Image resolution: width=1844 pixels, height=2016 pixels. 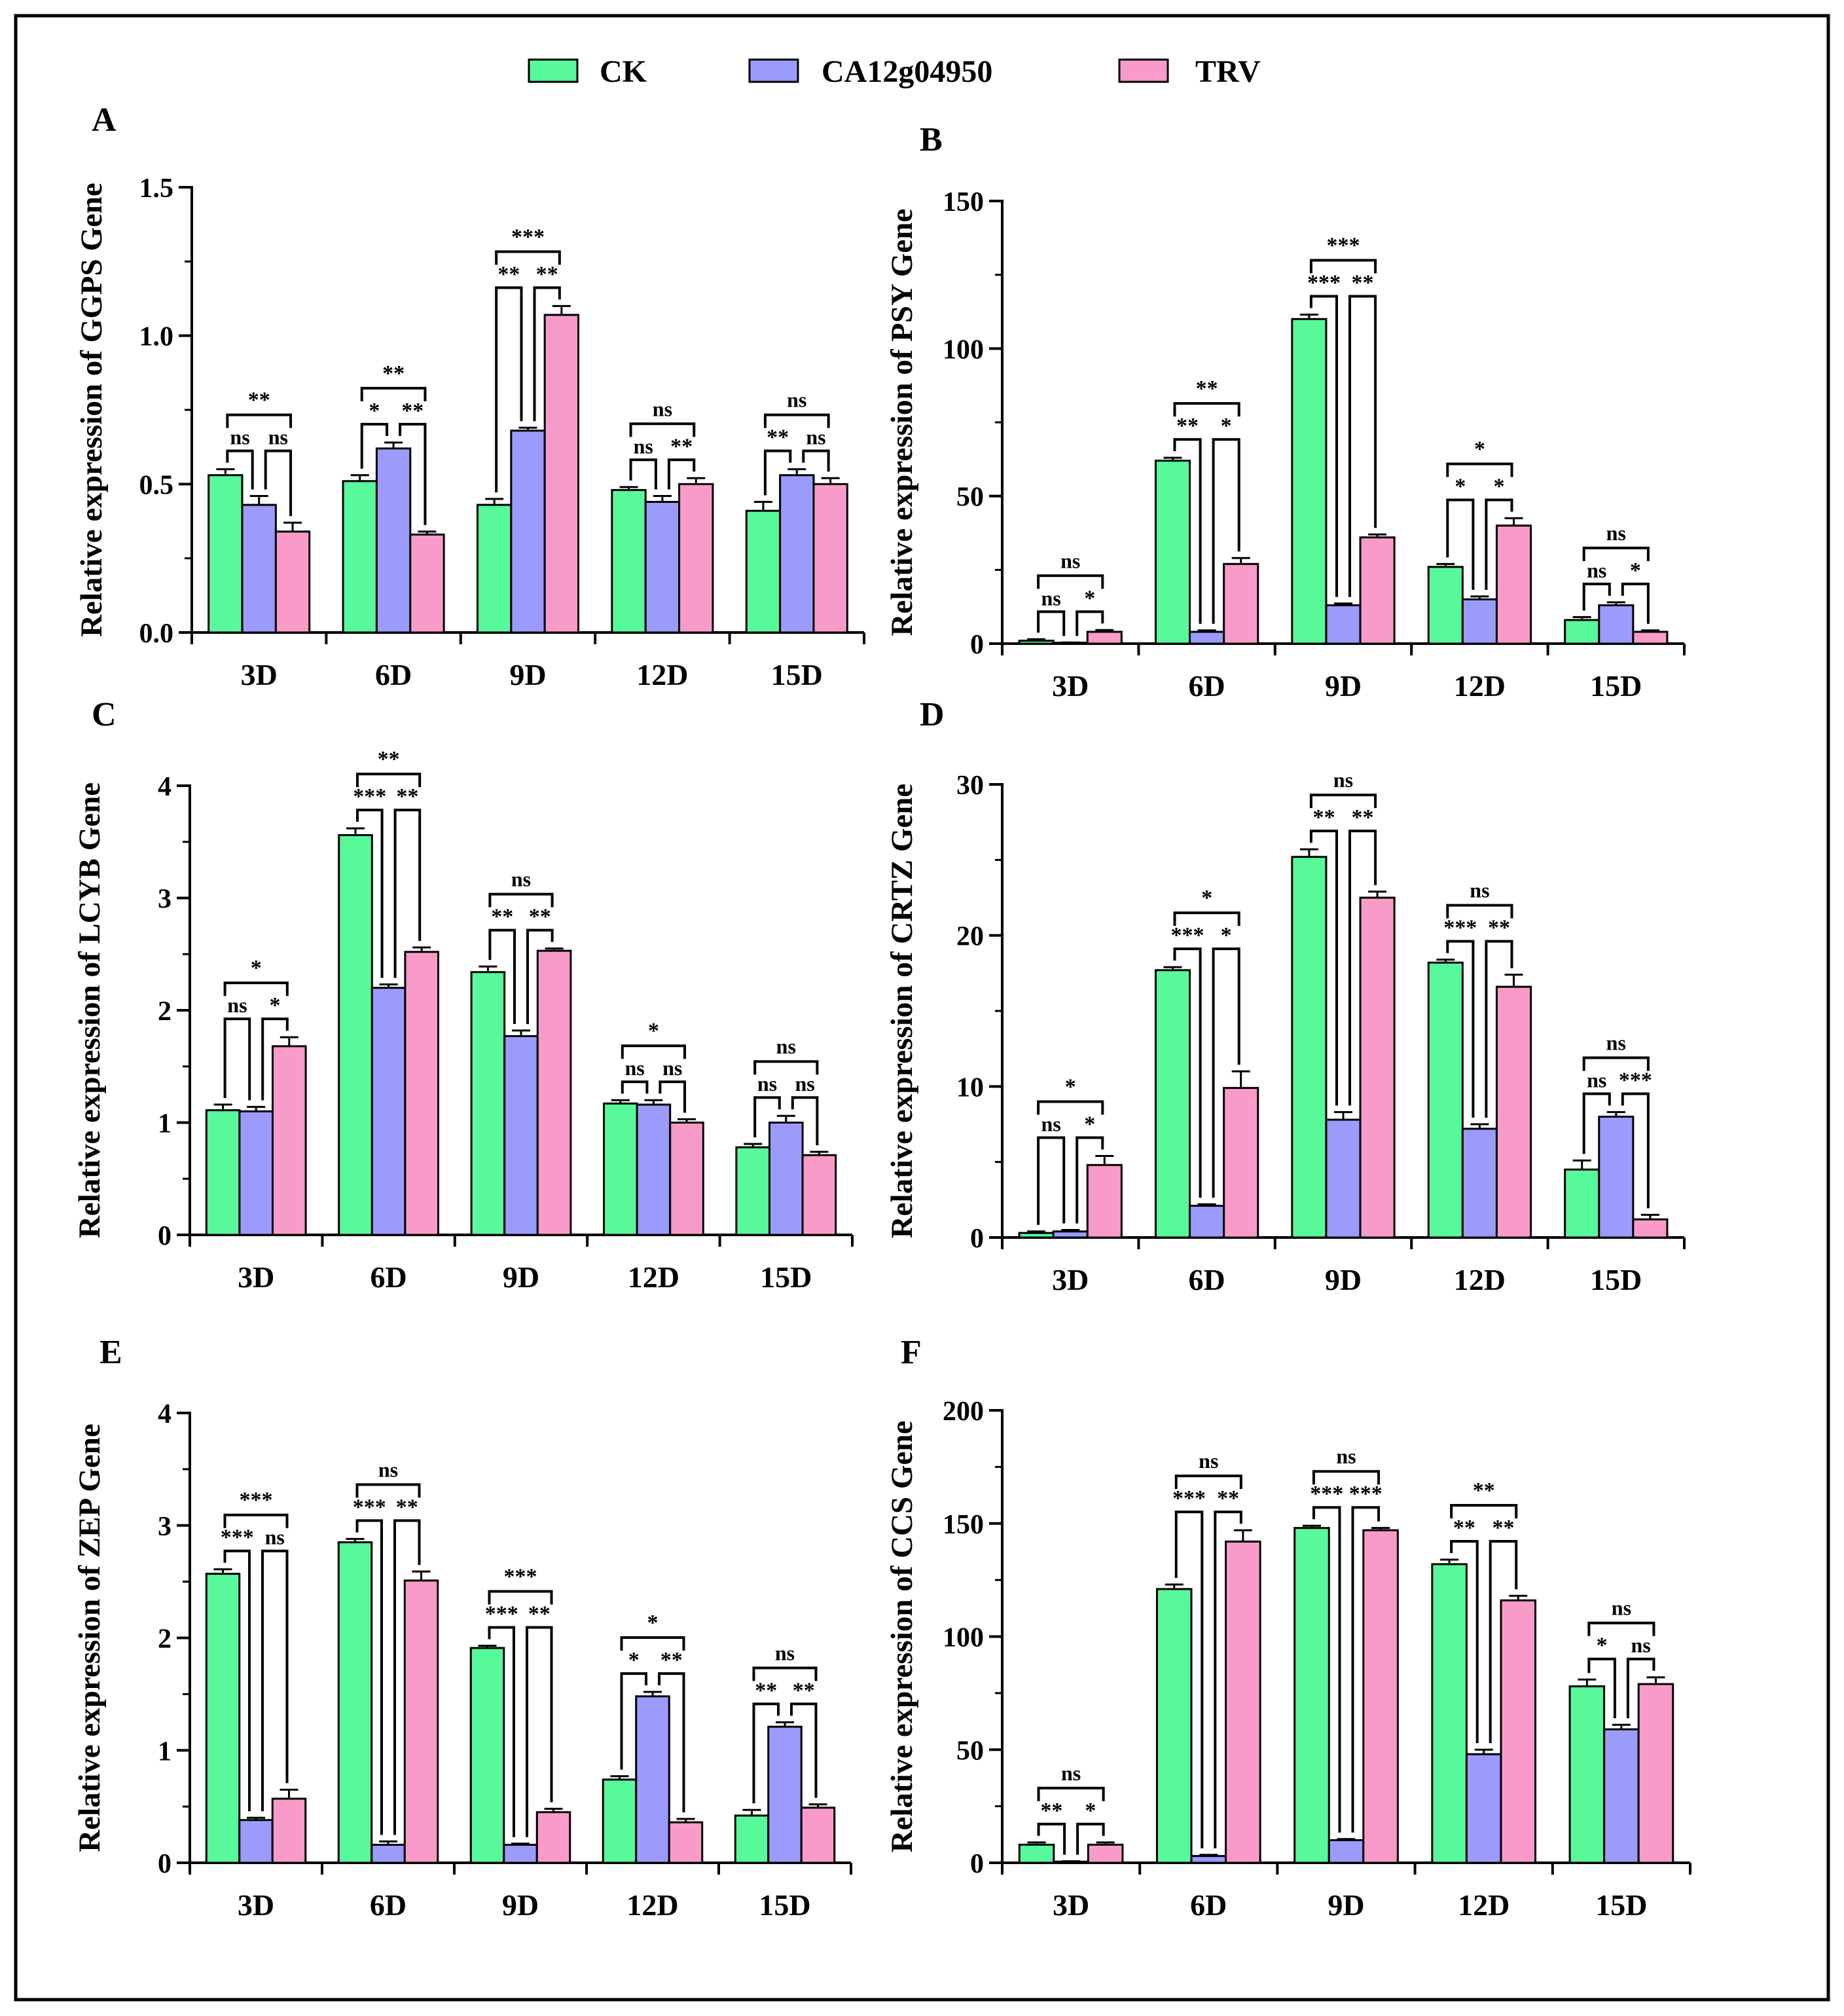 What do you see at coordinates (587, 72) in the screenshot?
I see `legend-item-ck: CK` at bounding box center [587, 72].